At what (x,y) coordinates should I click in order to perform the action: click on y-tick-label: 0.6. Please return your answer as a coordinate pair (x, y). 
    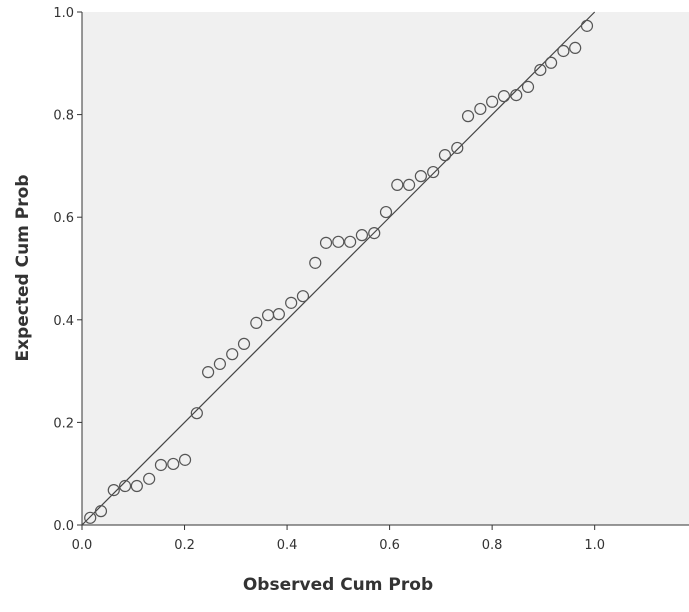
    Looking at the image, I should click on (63, 218).